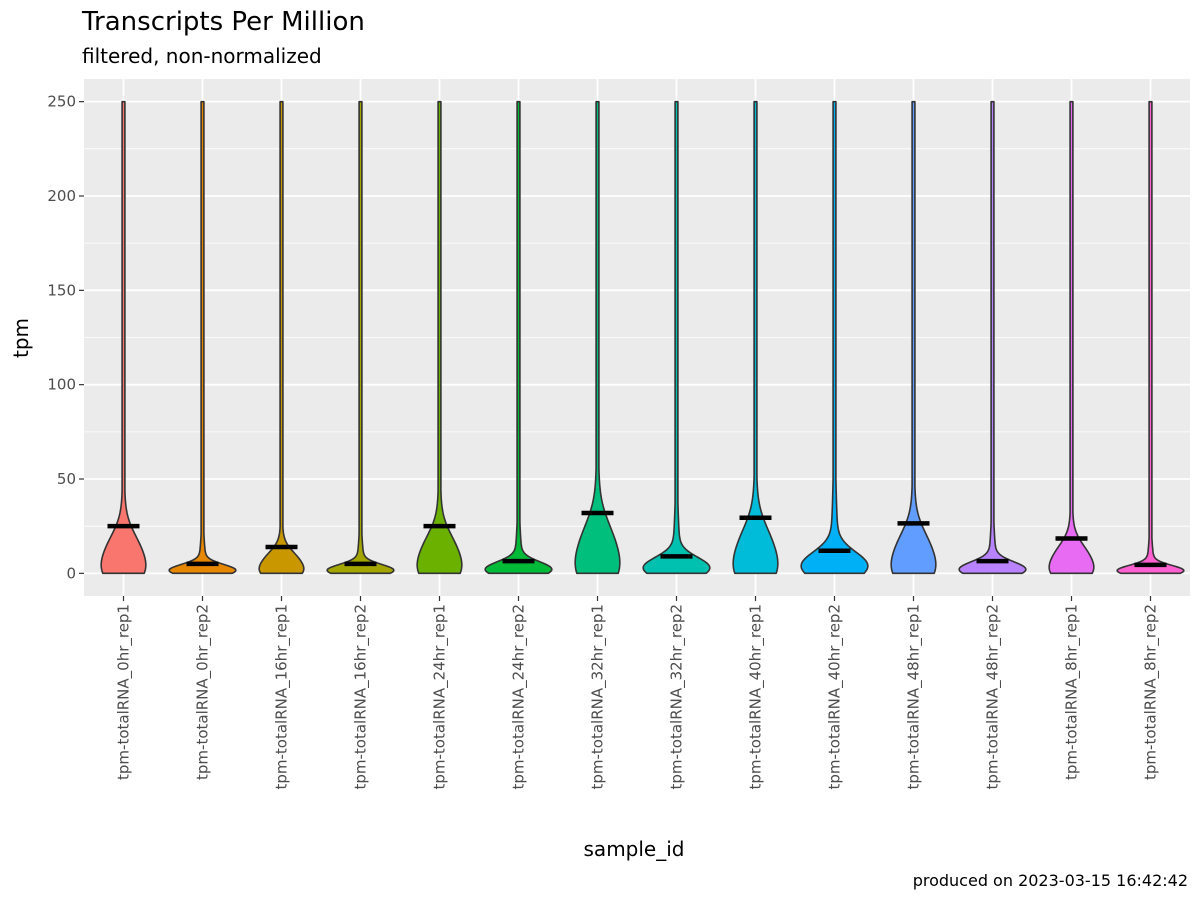 This screenshot has height=900, width=1200. What do you see at coordinates (755, 337) in the screenshot?
I see `violin-tpm-totalRNA_40hr_rep1` at bounding box center [755, 337].